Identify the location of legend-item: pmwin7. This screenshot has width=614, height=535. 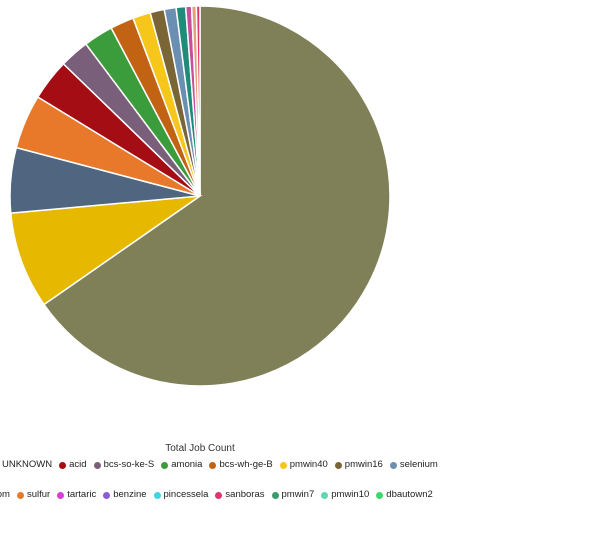
(293, 495).